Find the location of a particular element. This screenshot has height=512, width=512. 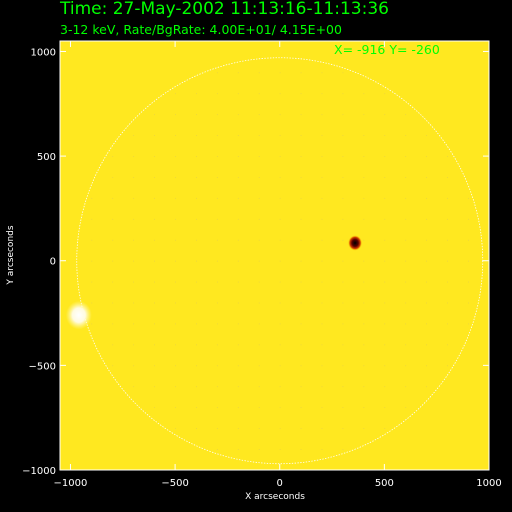

y-tick-label: −1000 is located at coordinates (39, 471).